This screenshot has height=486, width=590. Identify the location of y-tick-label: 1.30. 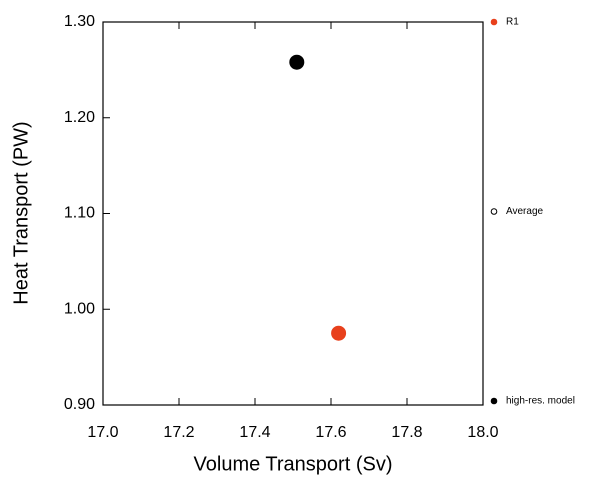
(79, 21).